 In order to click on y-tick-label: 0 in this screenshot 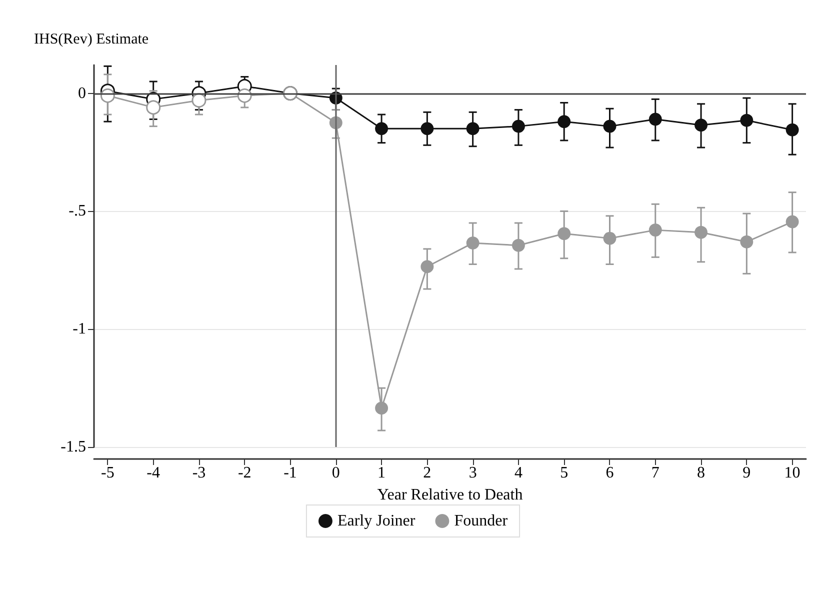, I will do `click(82, 93)`.